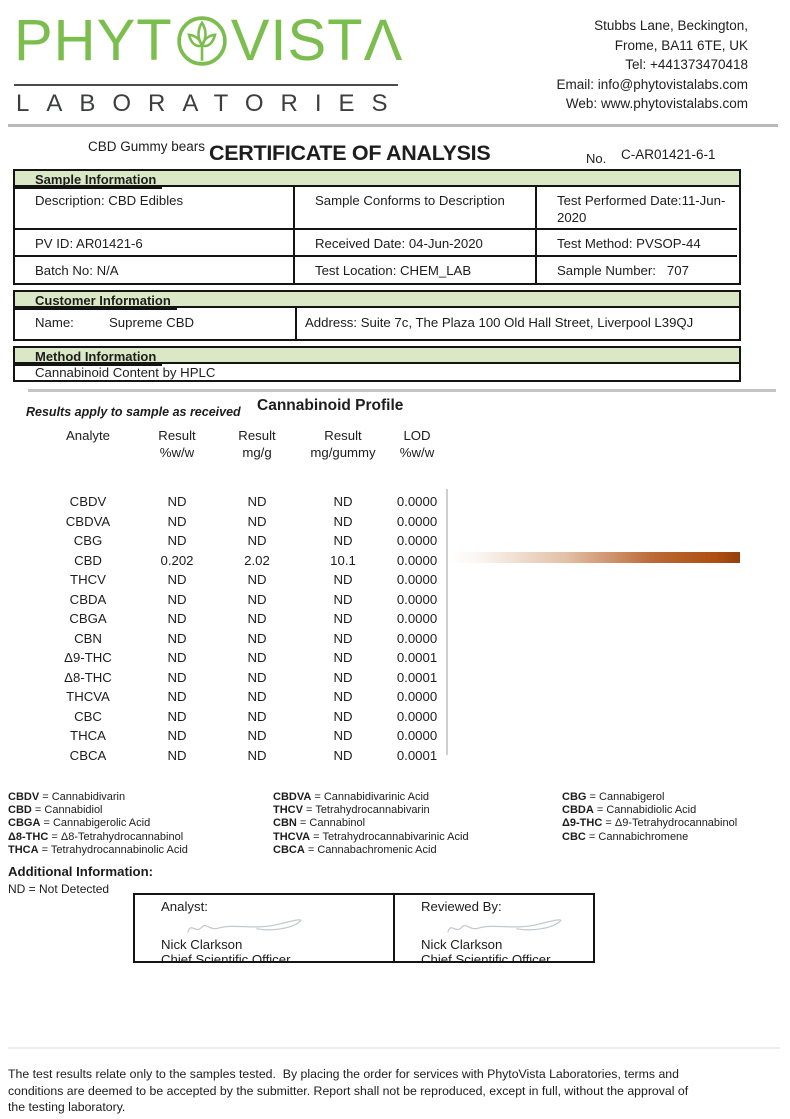 The image size is (790, 1119). I want to click on logo-wordmark: PHYT VISTΛ, so click(208, 41).